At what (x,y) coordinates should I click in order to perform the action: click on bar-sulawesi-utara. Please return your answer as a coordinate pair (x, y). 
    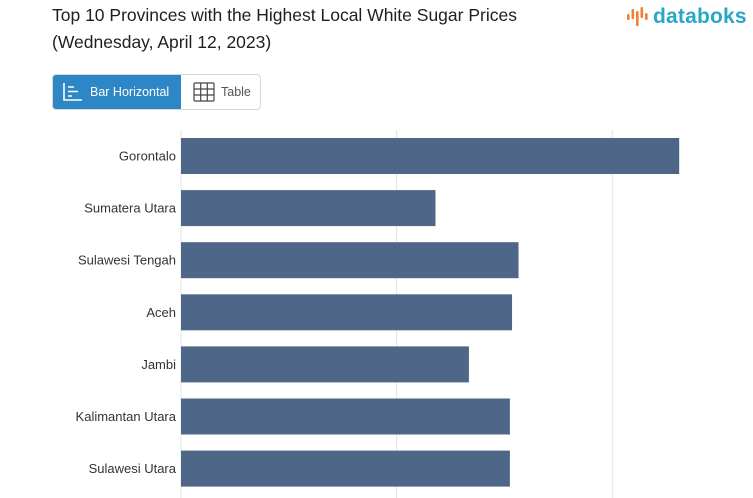
    Looking at the image, I should click on (345, 468).